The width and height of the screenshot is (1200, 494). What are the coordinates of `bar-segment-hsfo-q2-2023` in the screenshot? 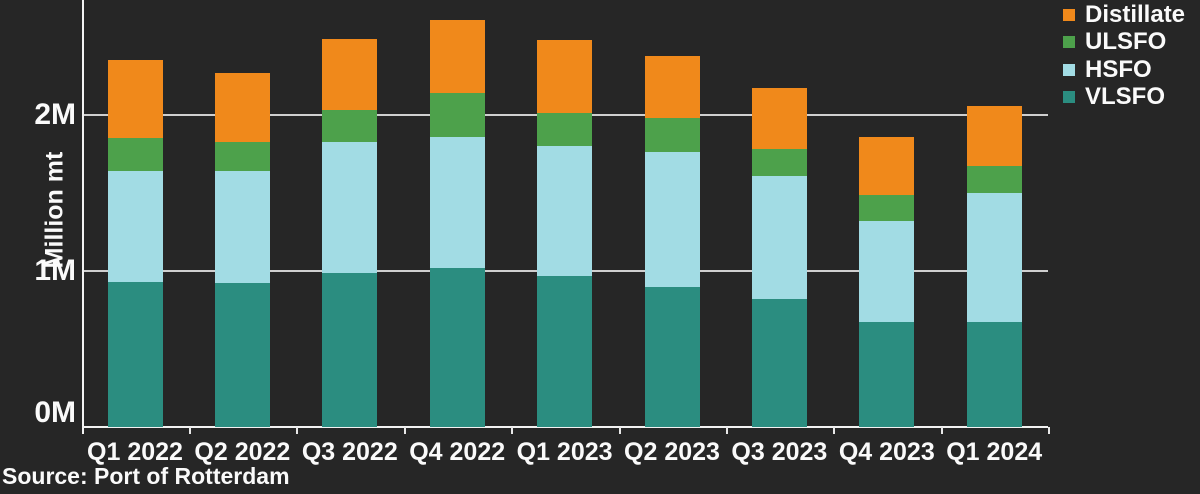 It's located at (672, 219).